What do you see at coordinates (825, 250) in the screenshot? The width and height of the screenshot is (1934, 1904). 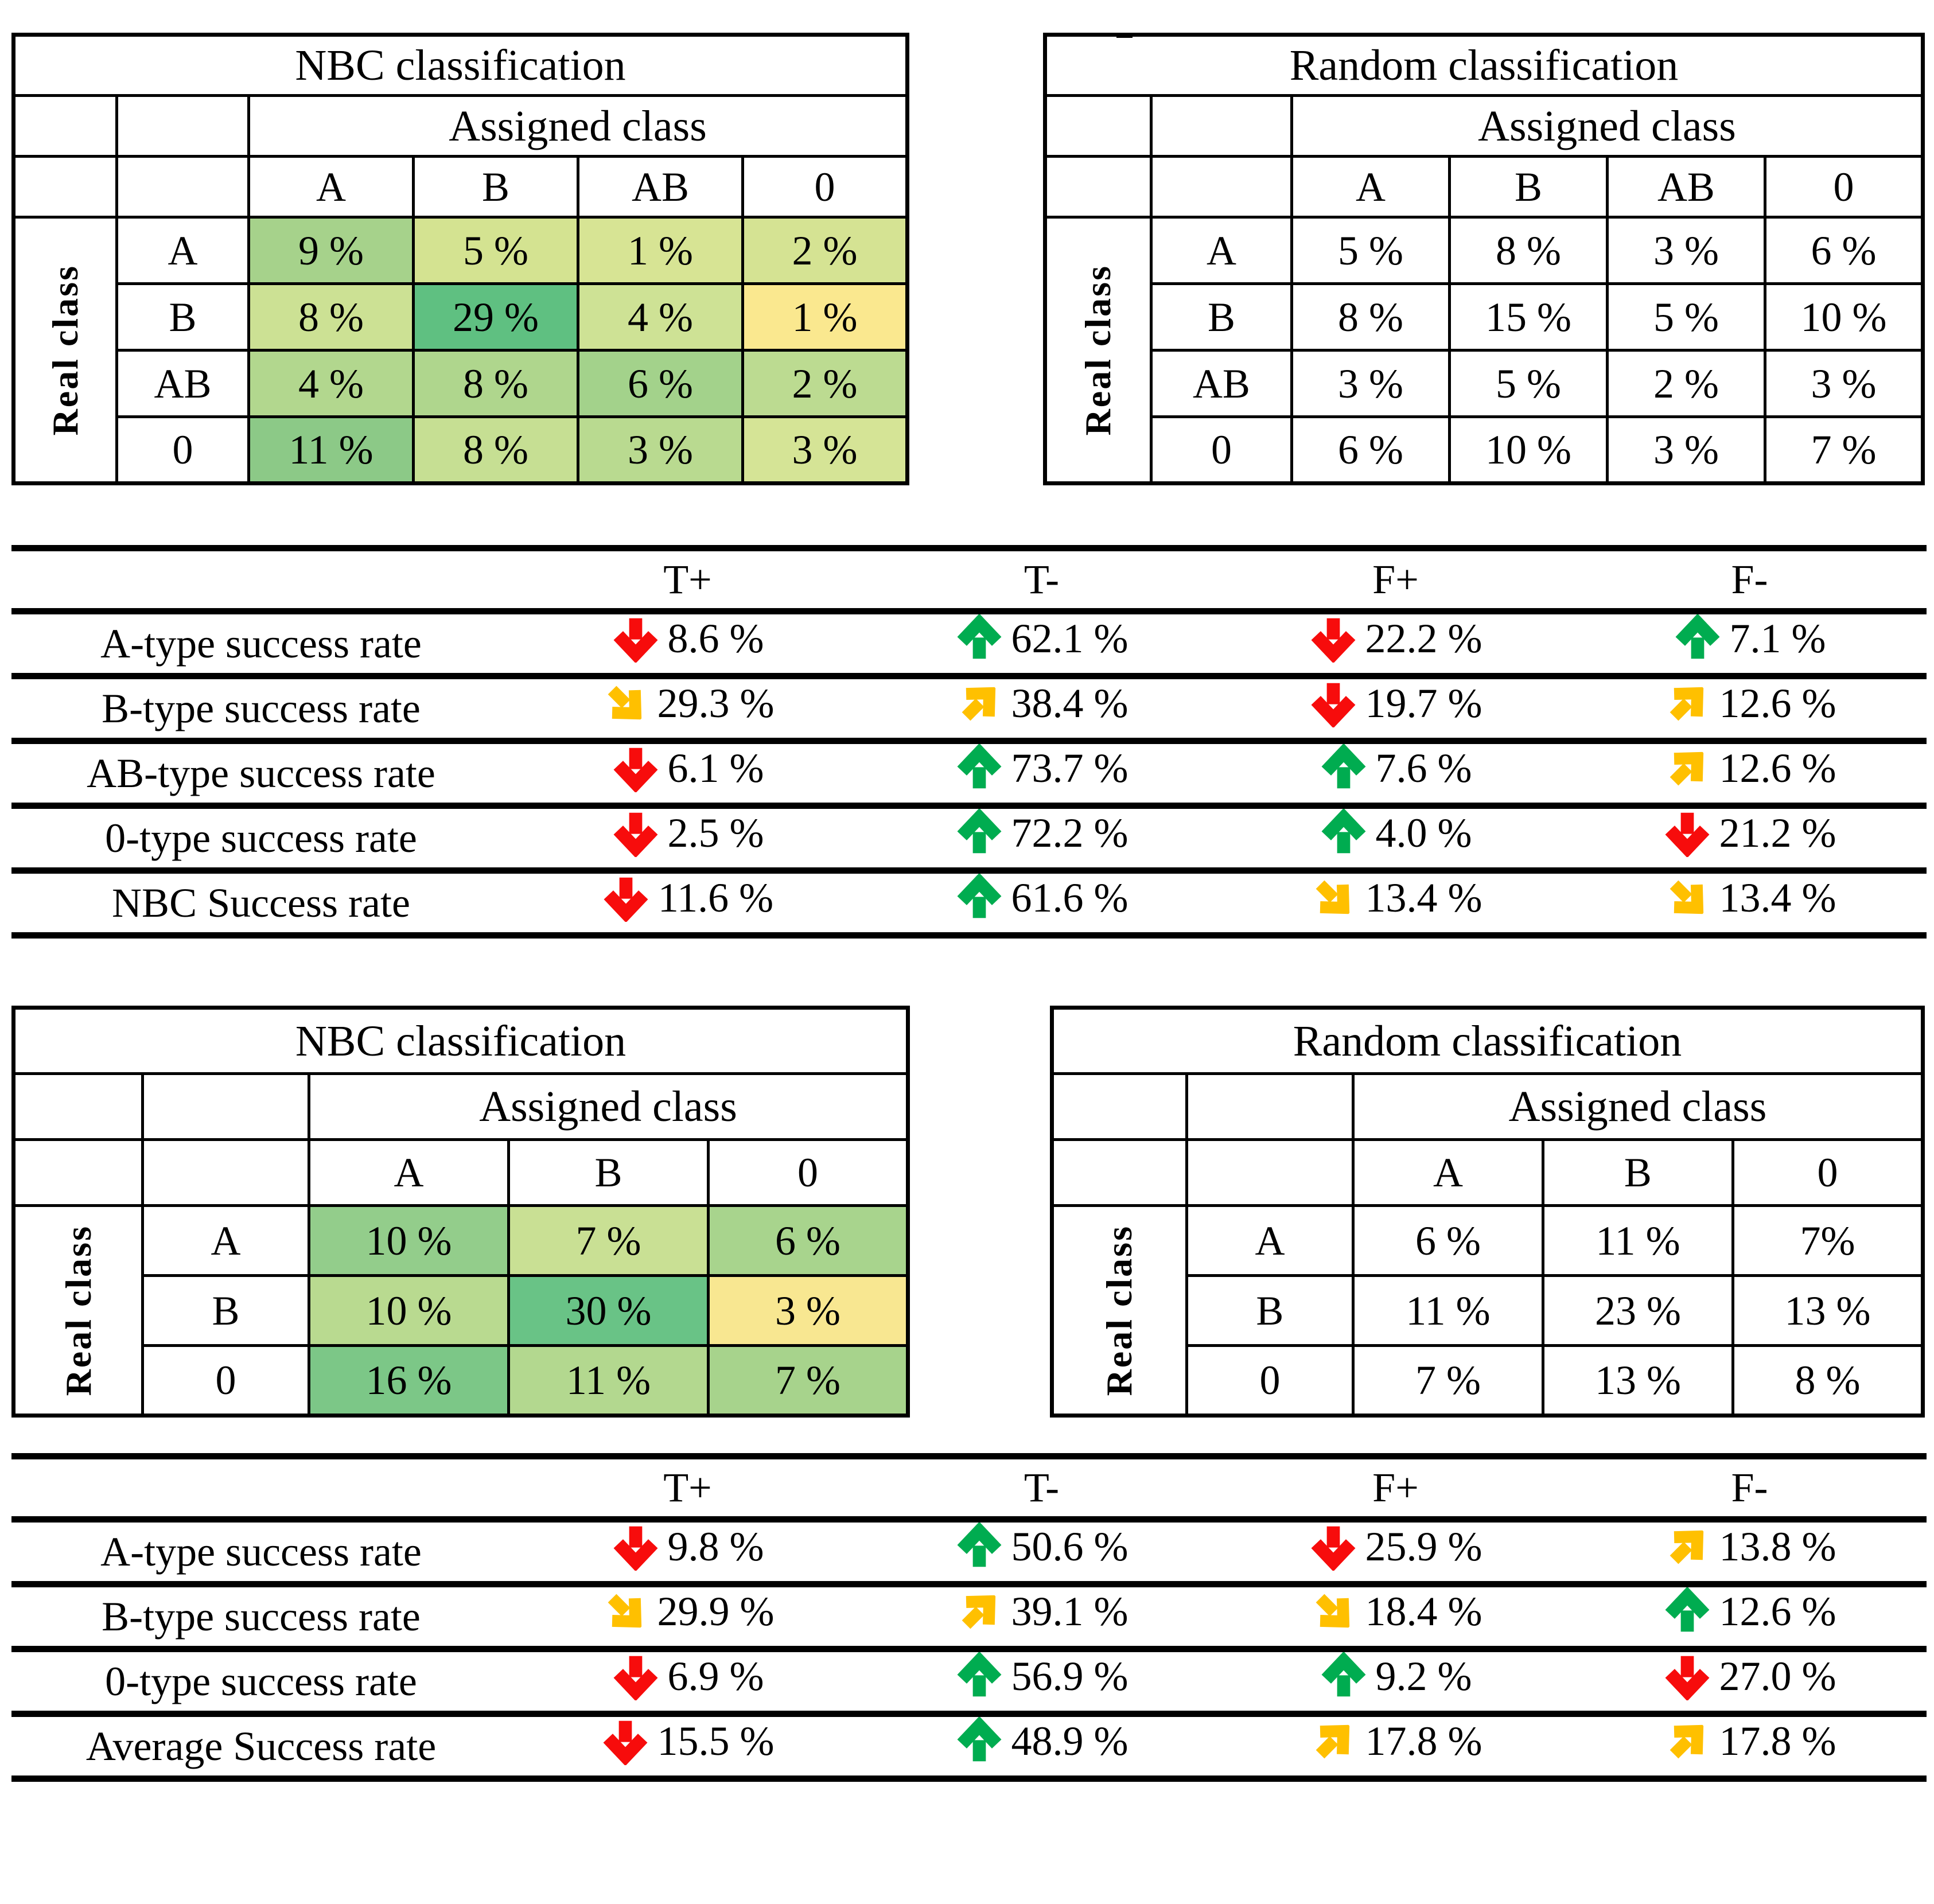 I see `matrix-cell: 2 %` at bounding box center [825, 250].